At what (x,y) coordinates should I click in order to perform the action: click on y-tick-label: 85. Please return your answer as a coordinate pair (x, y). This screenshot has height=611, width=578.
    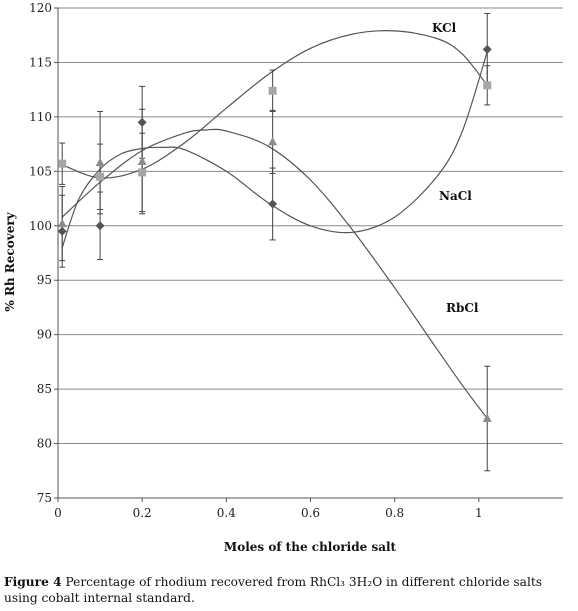
    Looking at the image, I should click on (44, 389).